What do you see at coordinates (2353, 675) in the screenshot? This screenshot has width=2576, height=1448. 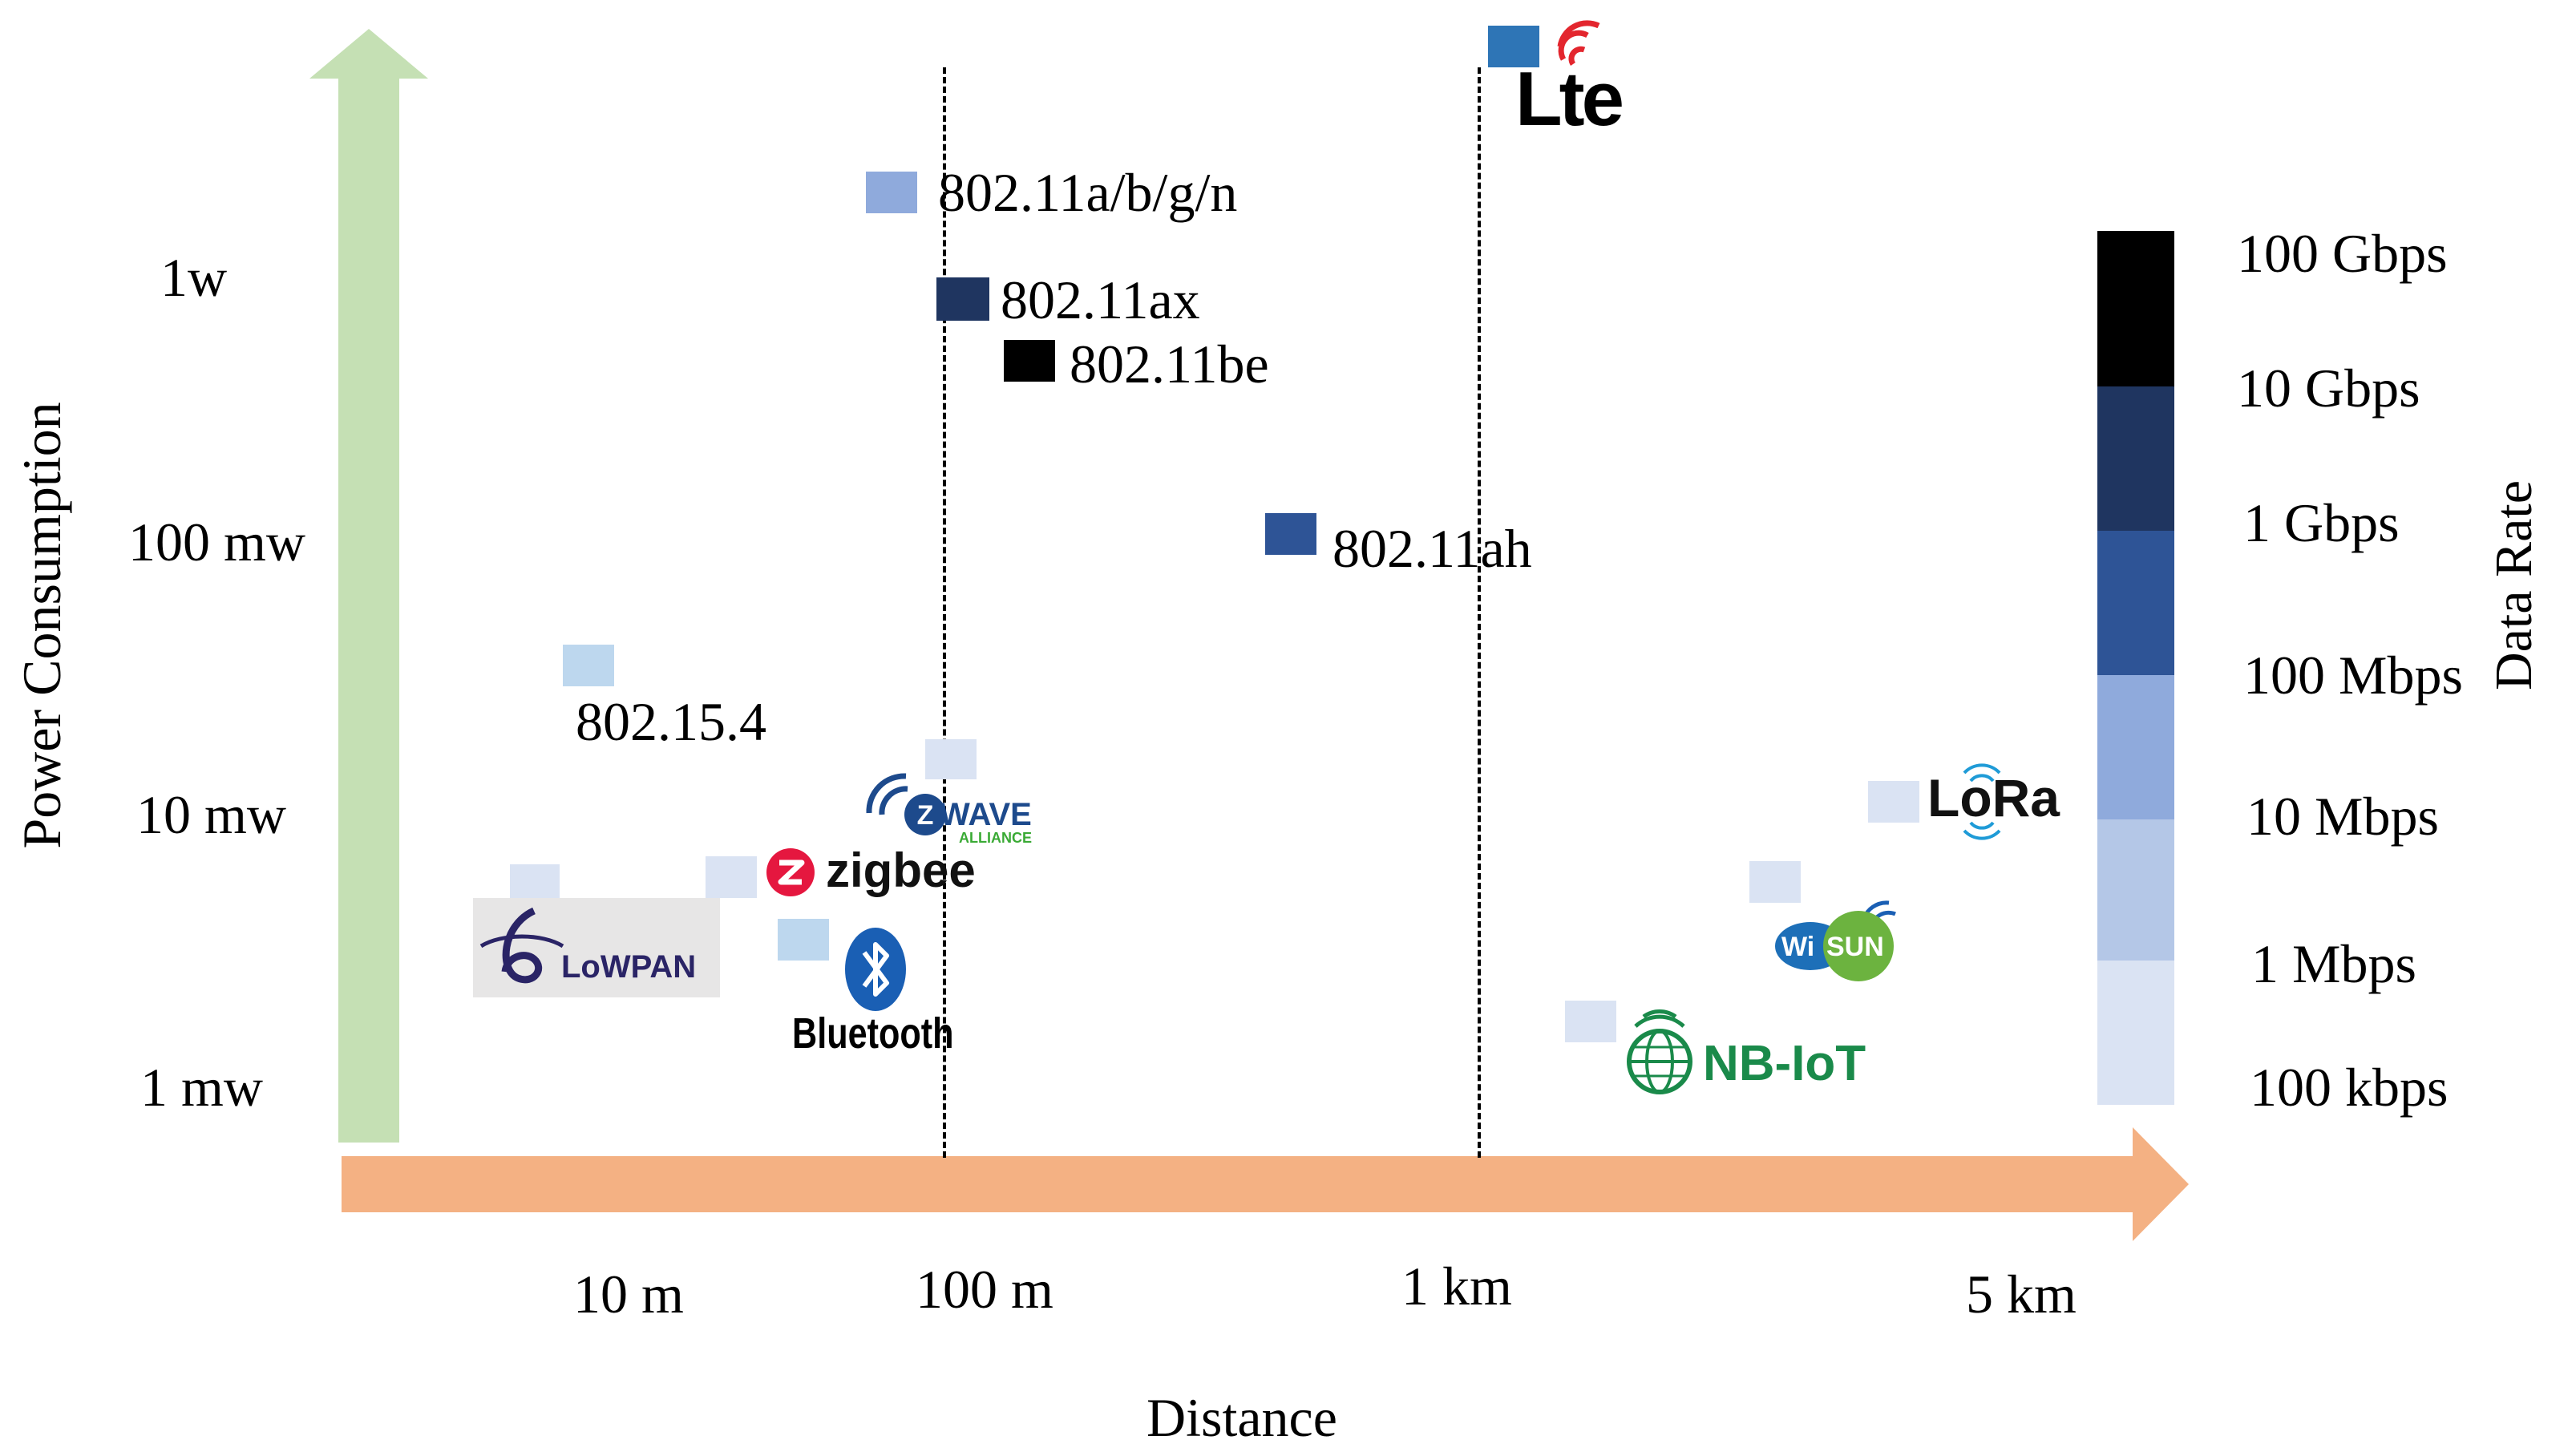 I see `colorbar-label-100mbps: 100 Mbps` at bounding box center [2353, 675].